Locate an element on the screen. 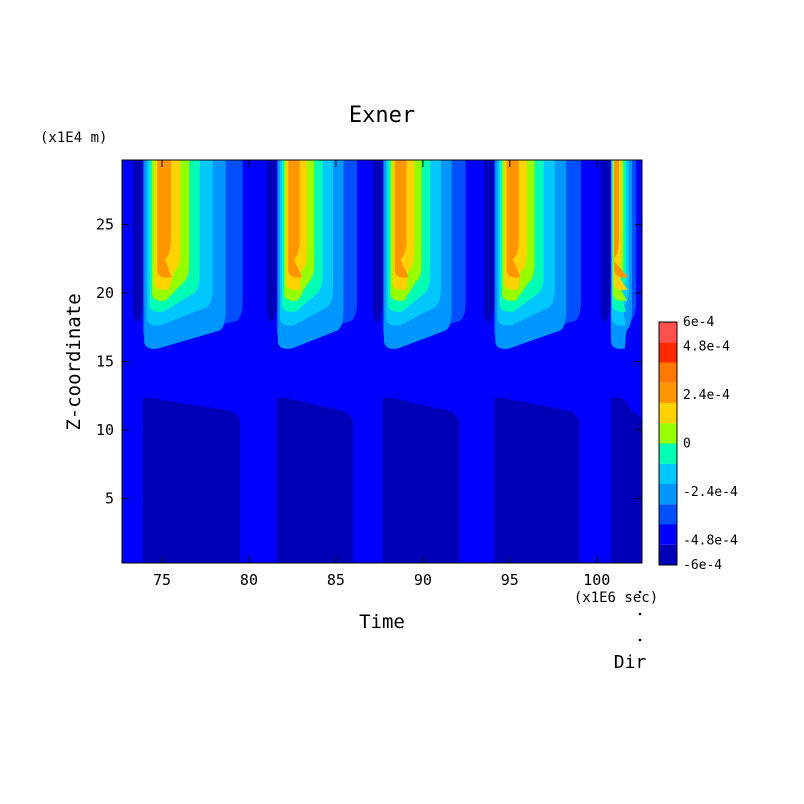 This screenshot has width=804, height=804. y-tick-label: 15 is located at coordinates (105, 362).